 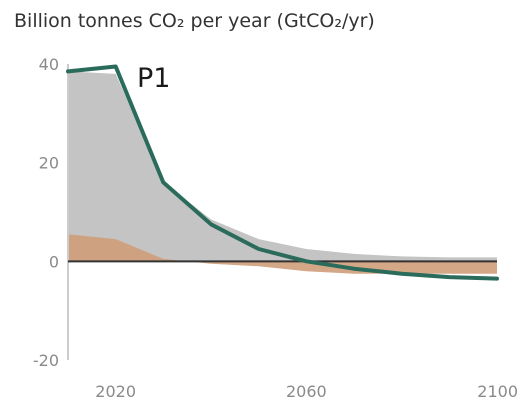 I want to click on y-tick-label: 40, so click(x=49, y=64).